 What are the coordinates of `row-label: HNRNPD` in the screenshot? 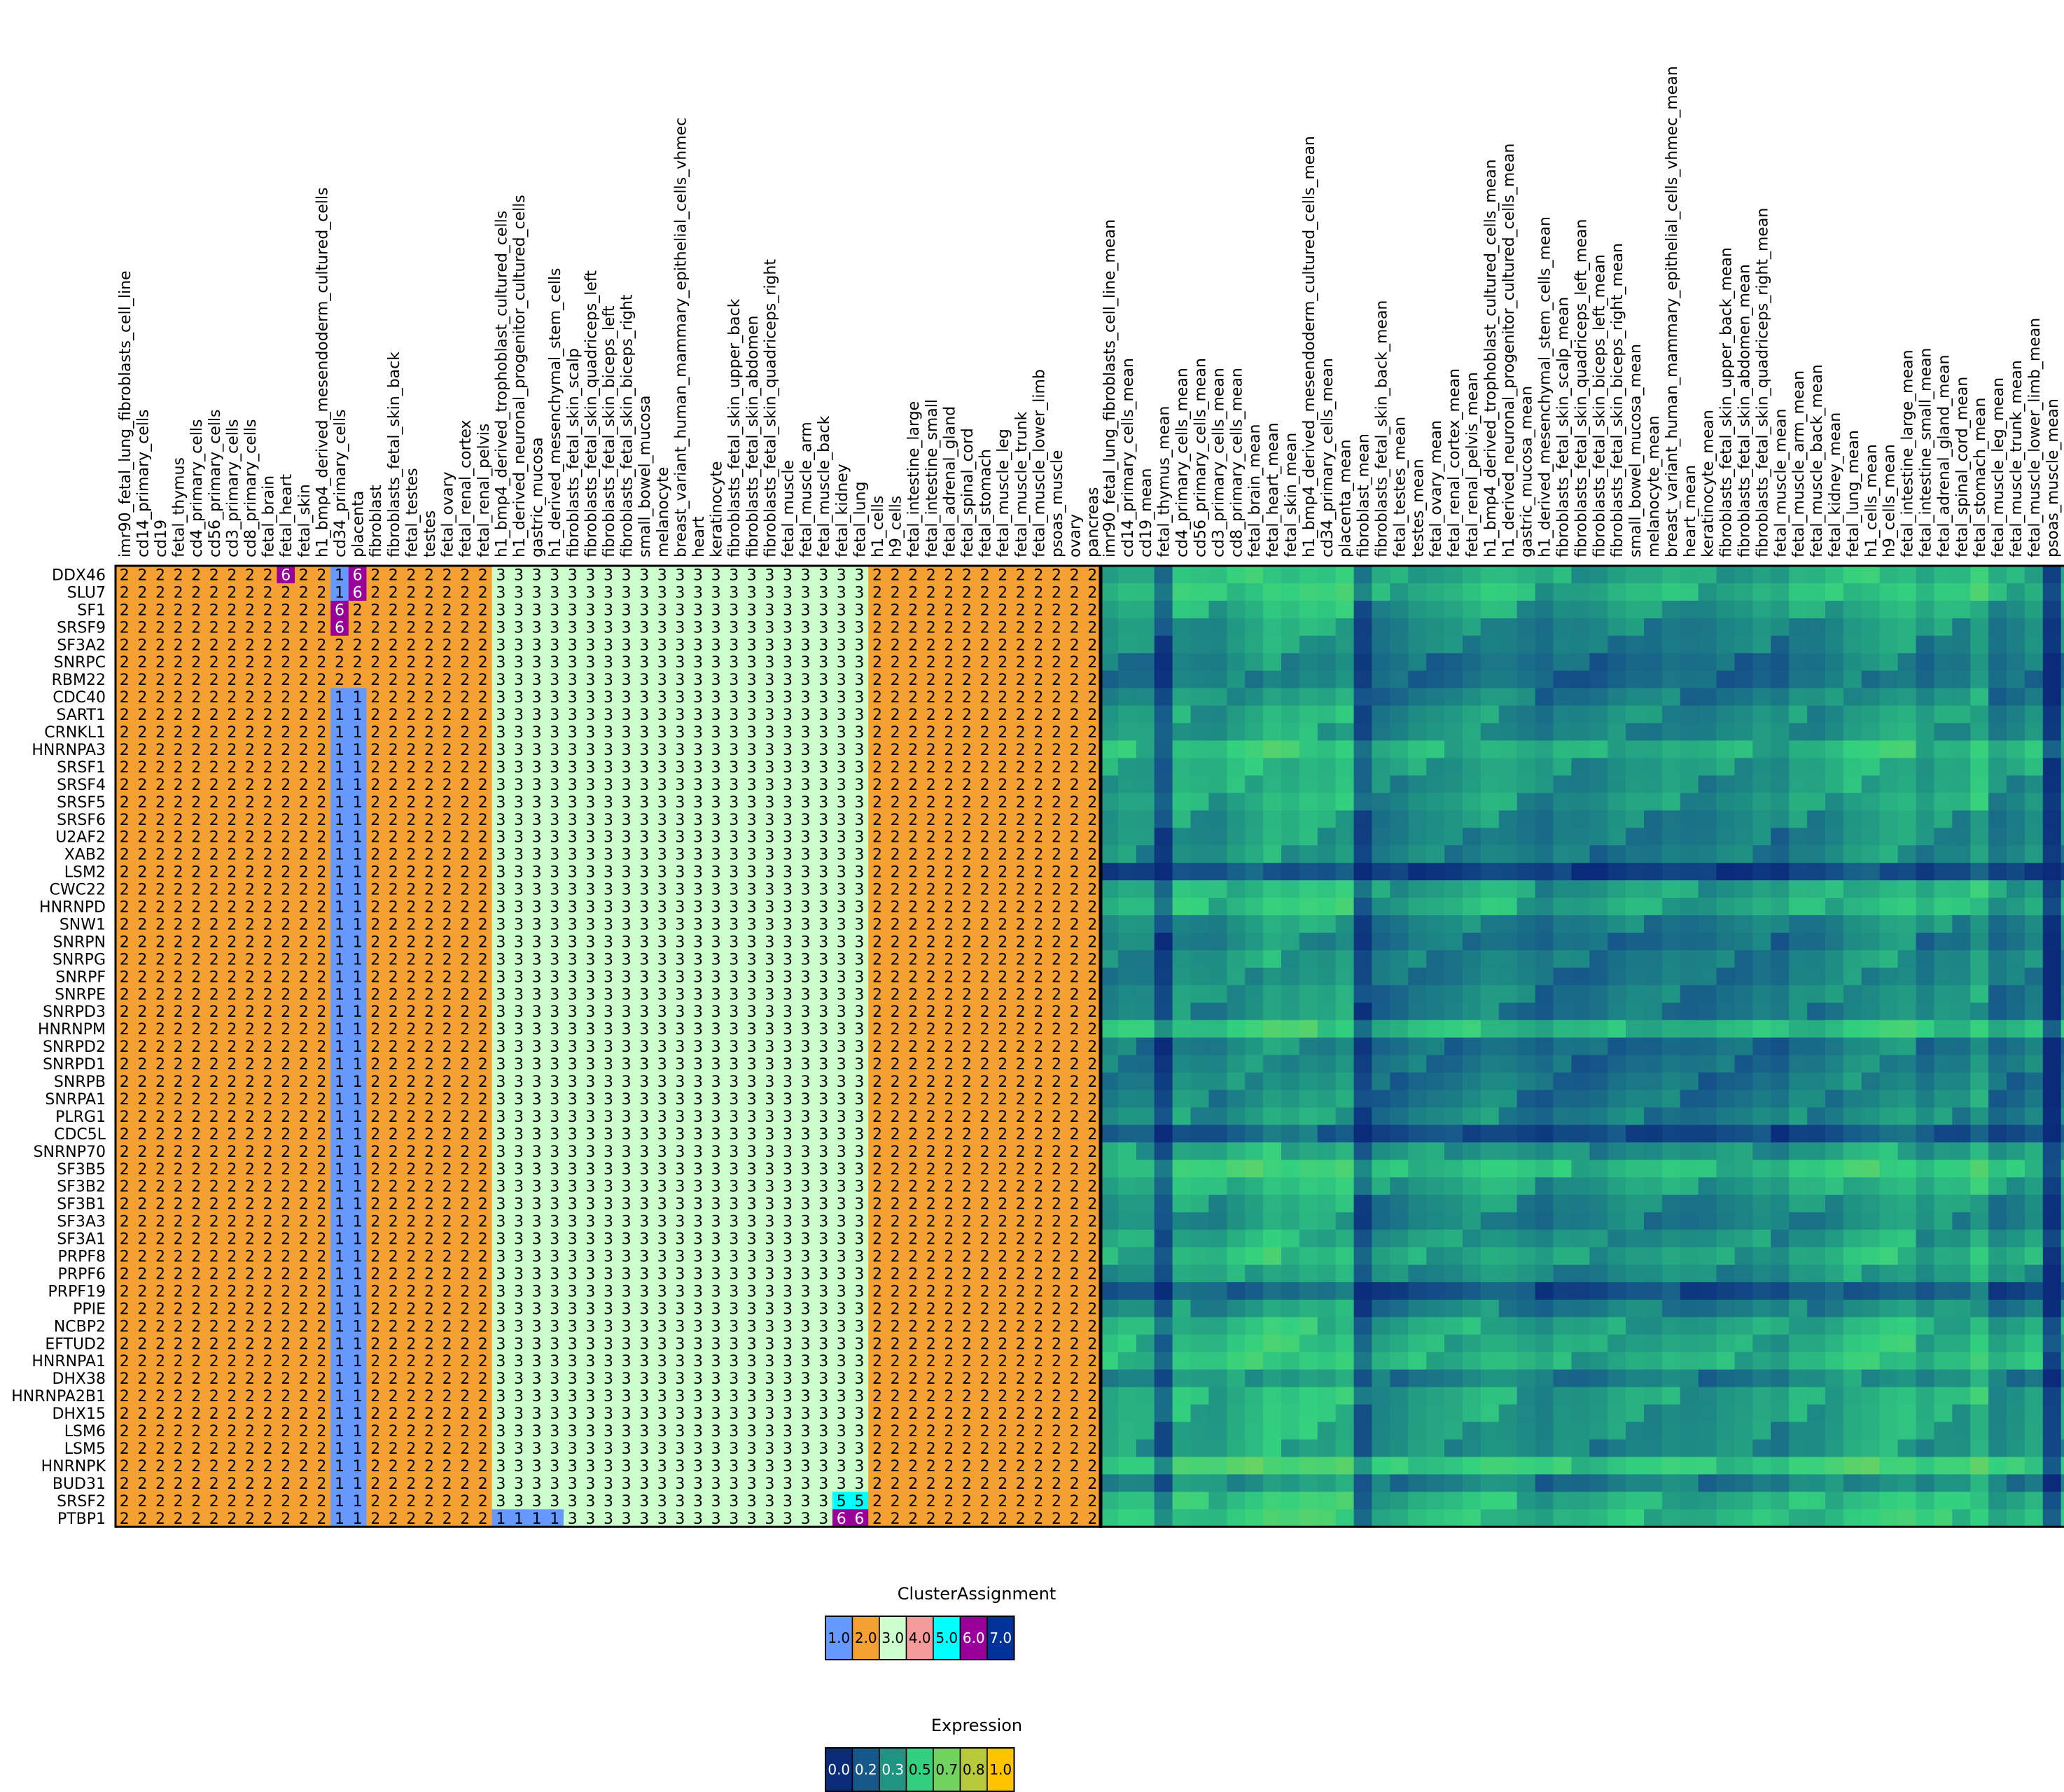 It's located at (72, 908).